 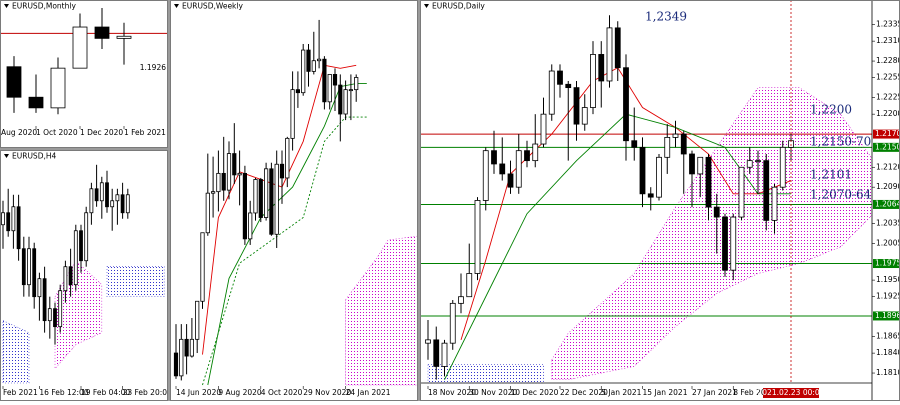 I want to click on level-tag-label: 1.1896, so click(x=887, y=315).